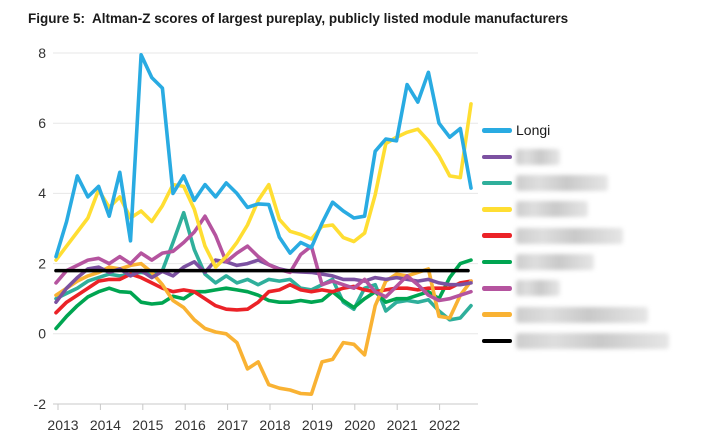 Image resolution: width=714 pixels, height=438 pixels. Describe the element at coordinates (232, 425) in the screenshot. I see `x-axis-tick-label: 2017` at that location.